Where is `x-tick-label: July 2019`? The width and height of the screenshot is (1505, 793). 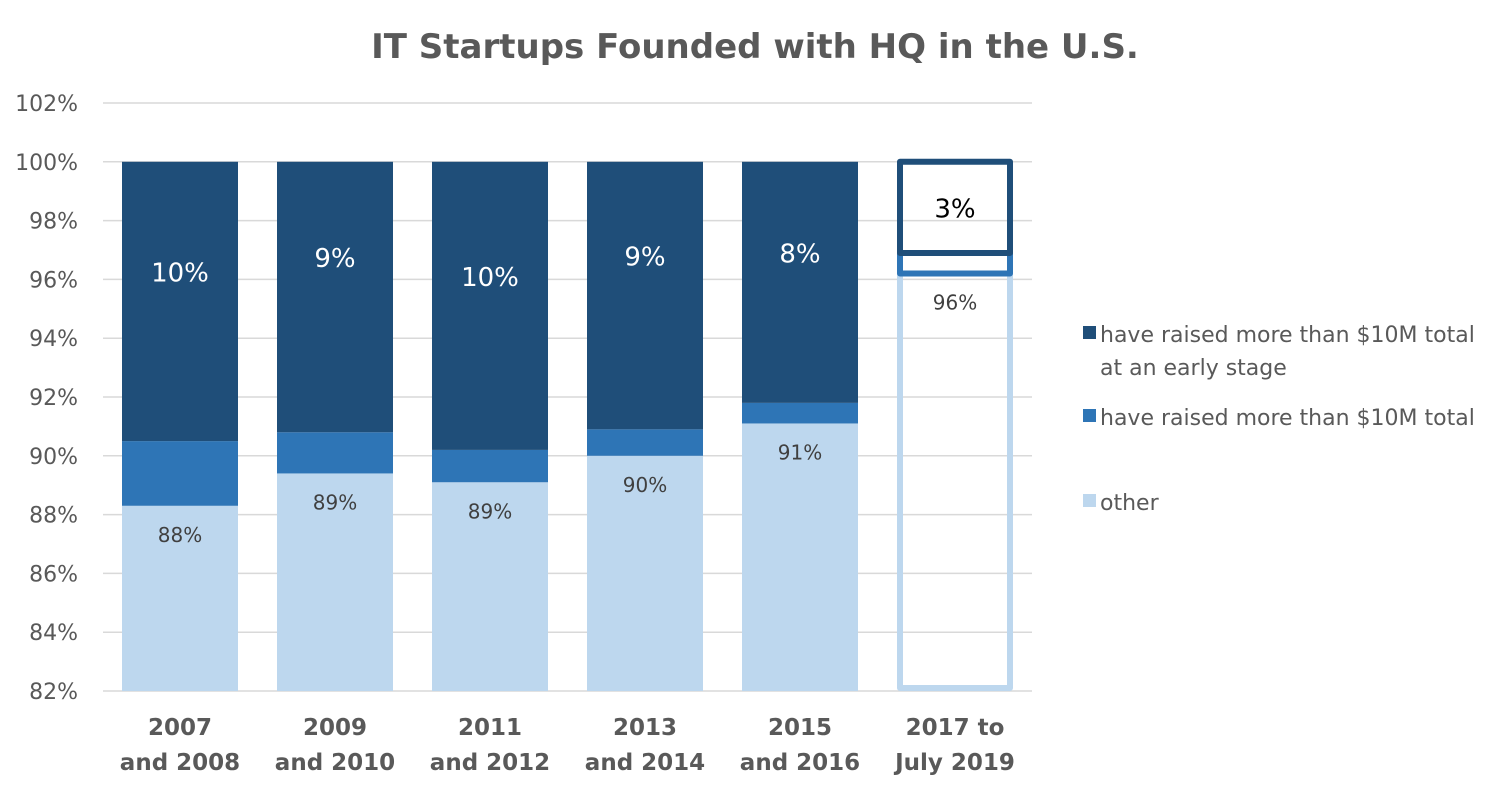
x-tick-label: July 2019 is located at coordinates (954, 763).